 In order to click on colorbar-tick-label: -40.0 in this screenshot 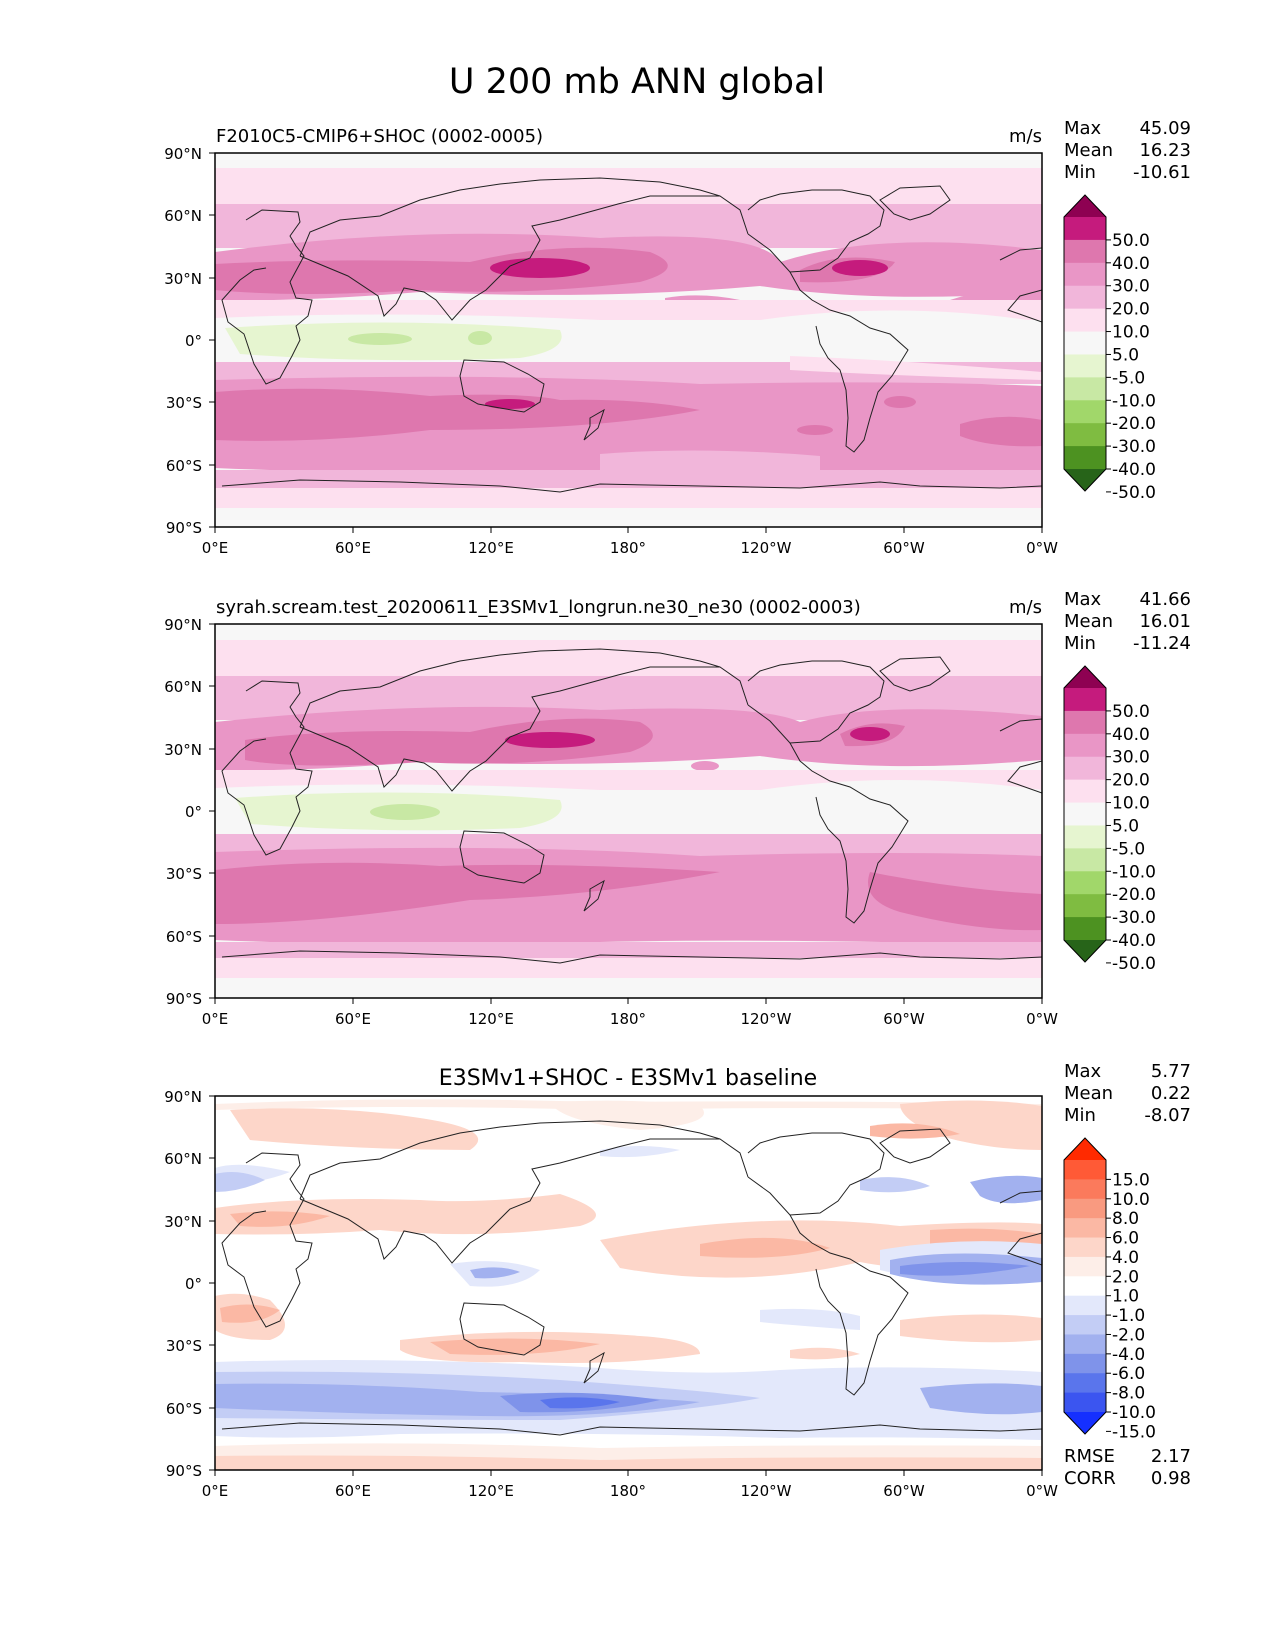, I will do `click(1134, 470)`.